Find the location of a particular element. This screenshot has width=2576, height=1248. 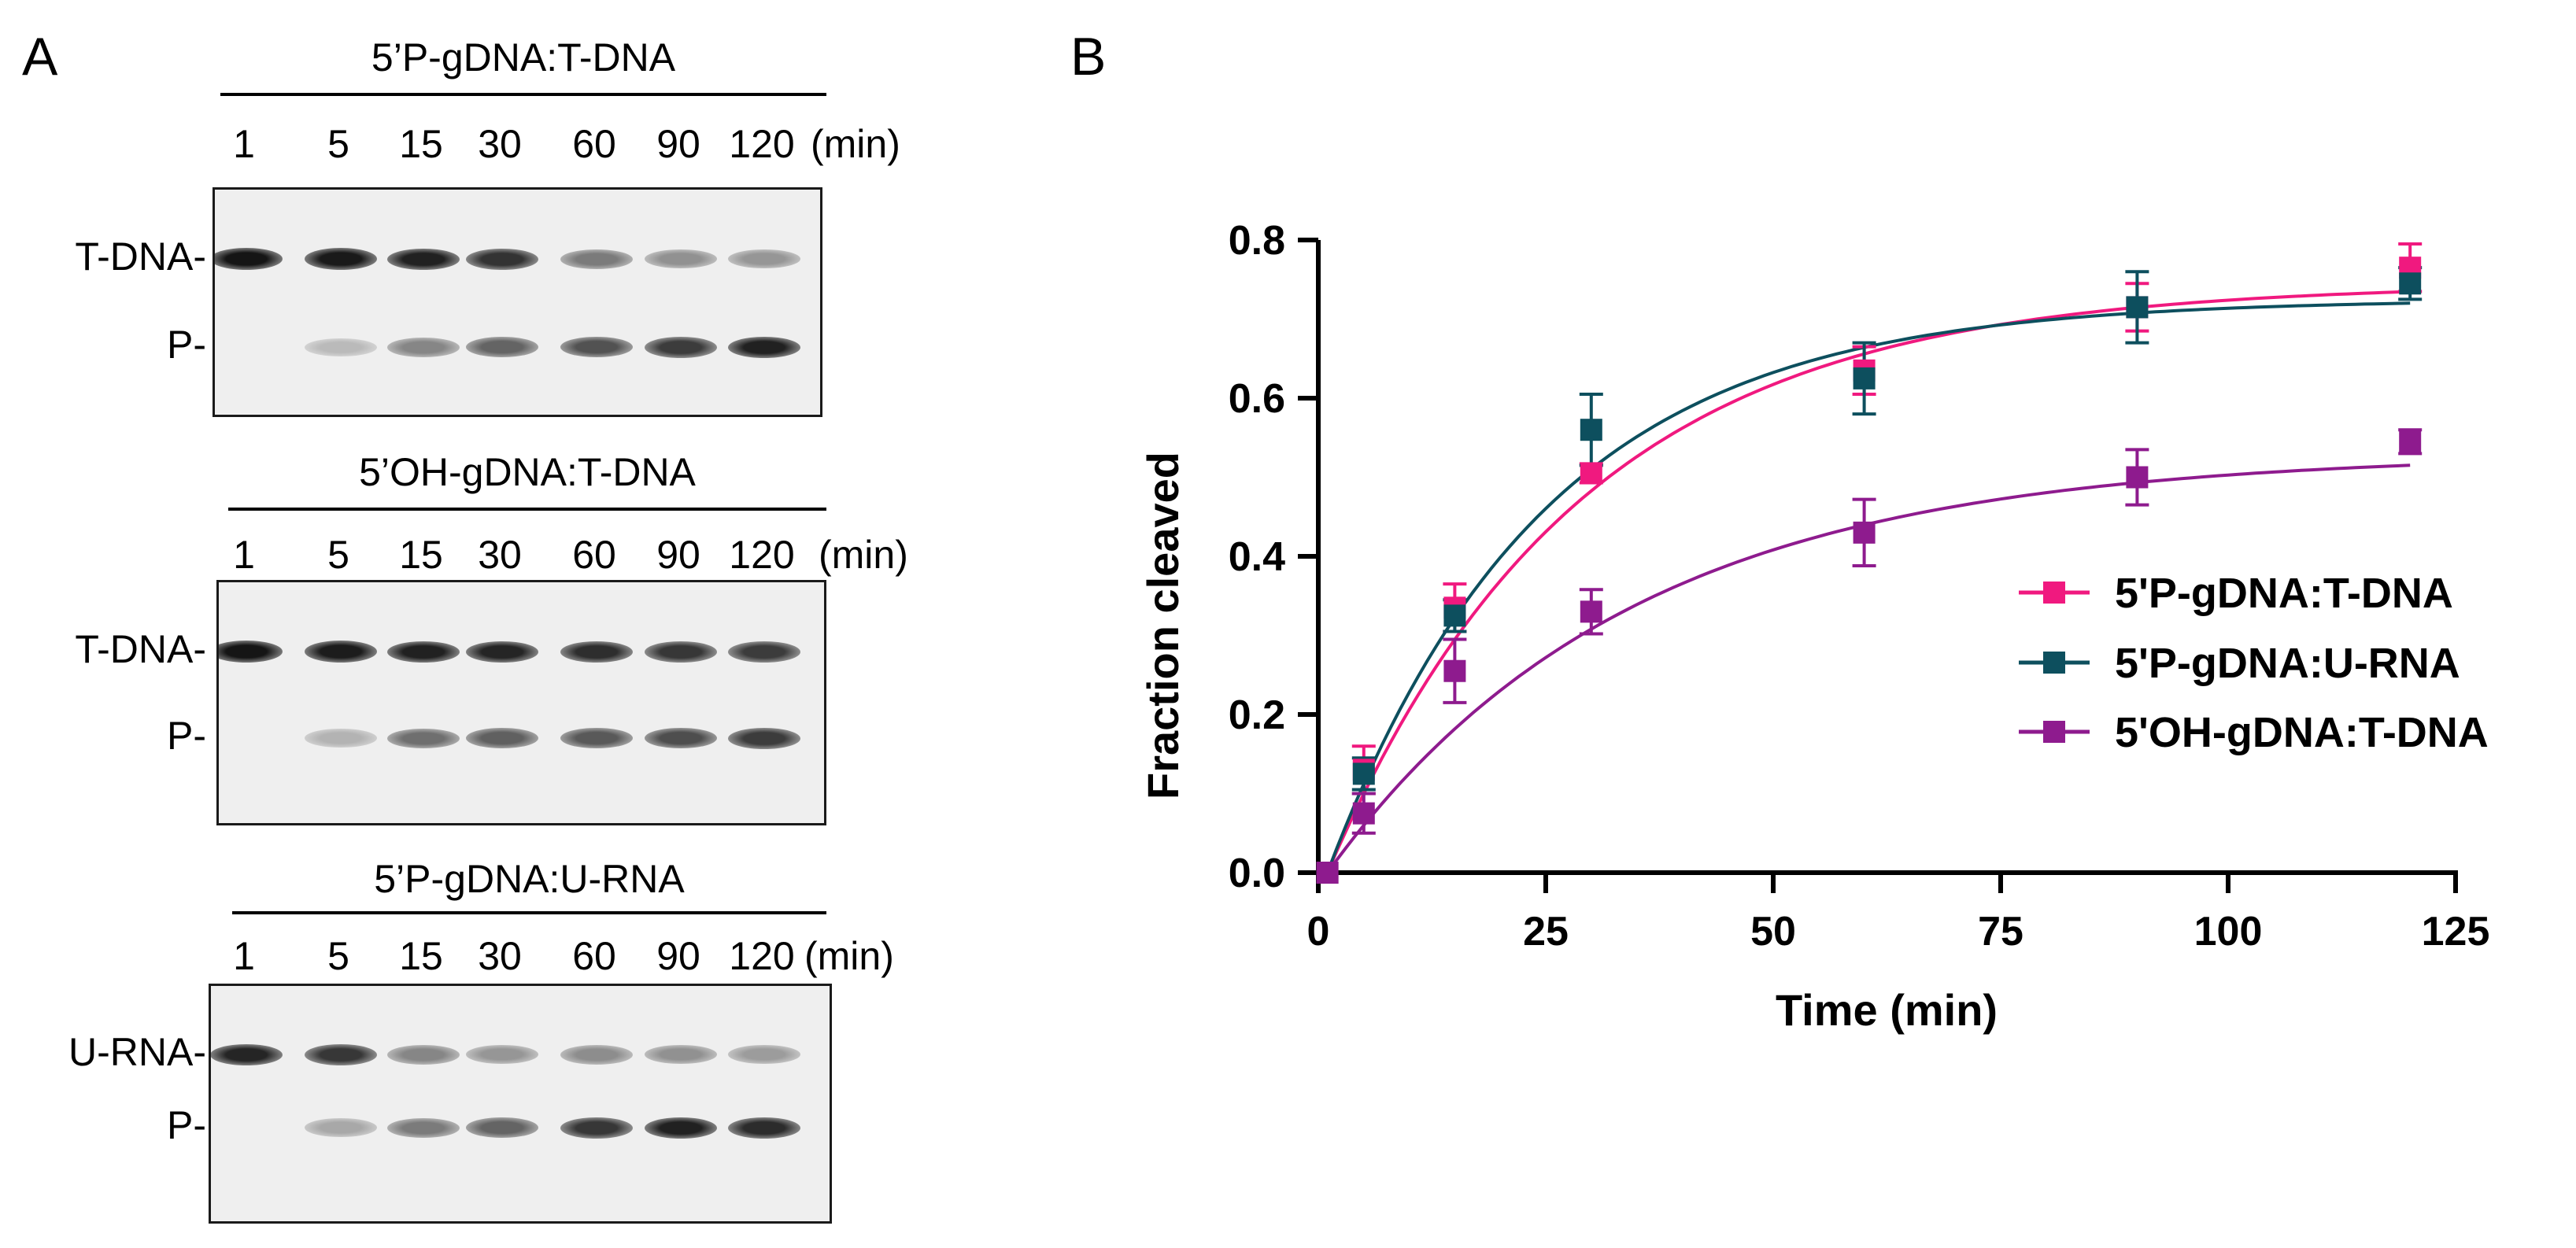

panel-letter-a: A is located at coordinates (40, 57).